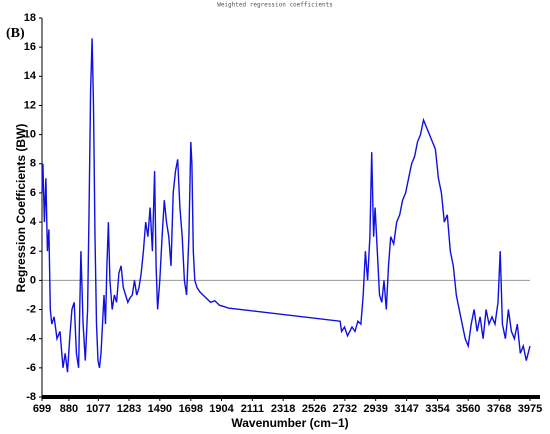  I want to click on y-axis-label: Regression Coefficients (BW), so click(21, 208).